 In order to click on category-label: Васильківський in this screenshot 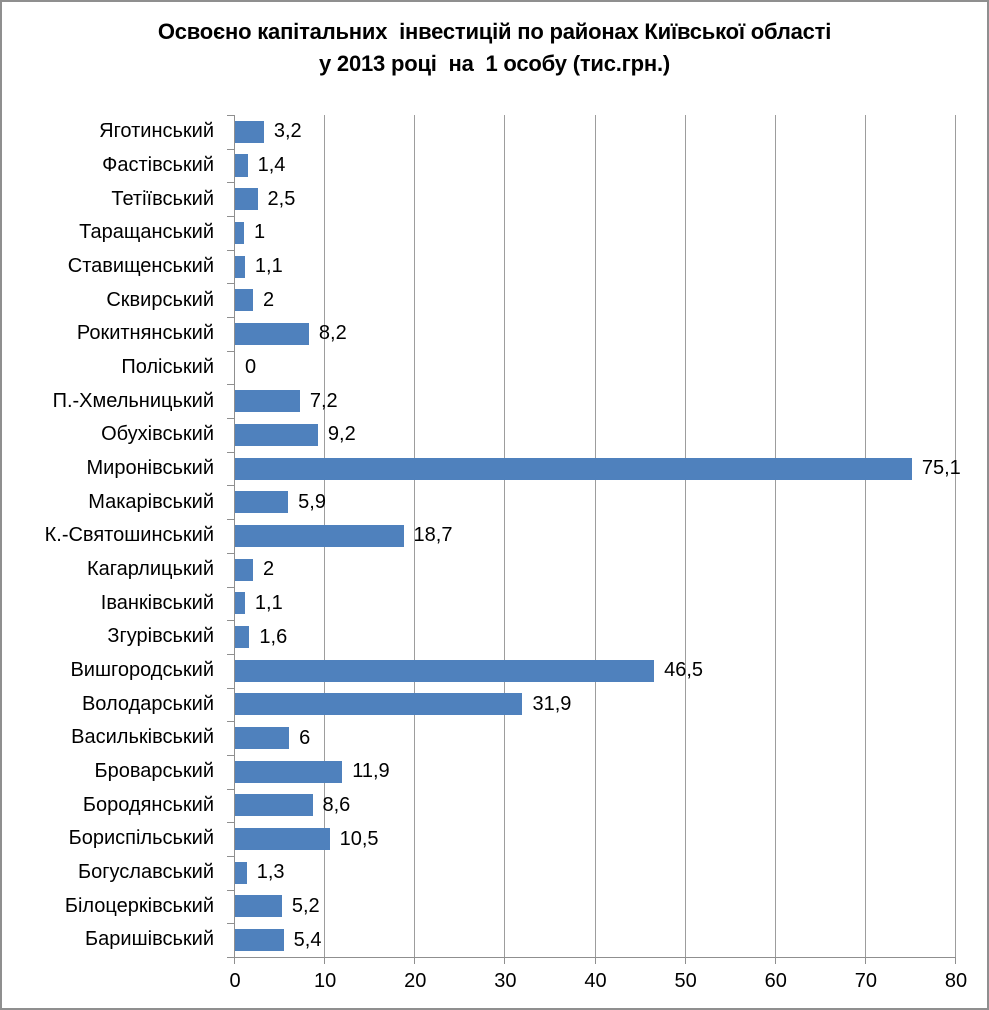, I will do `click(142, 737)`.